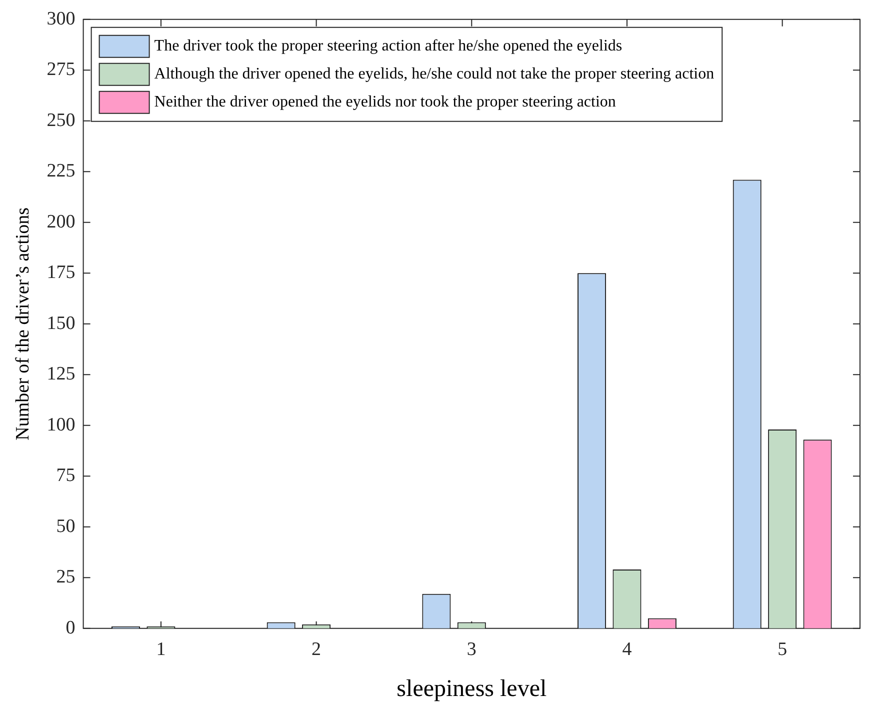 The image size is (870, 708). I want to click on x-tick-label: 3, so click(471, 649).